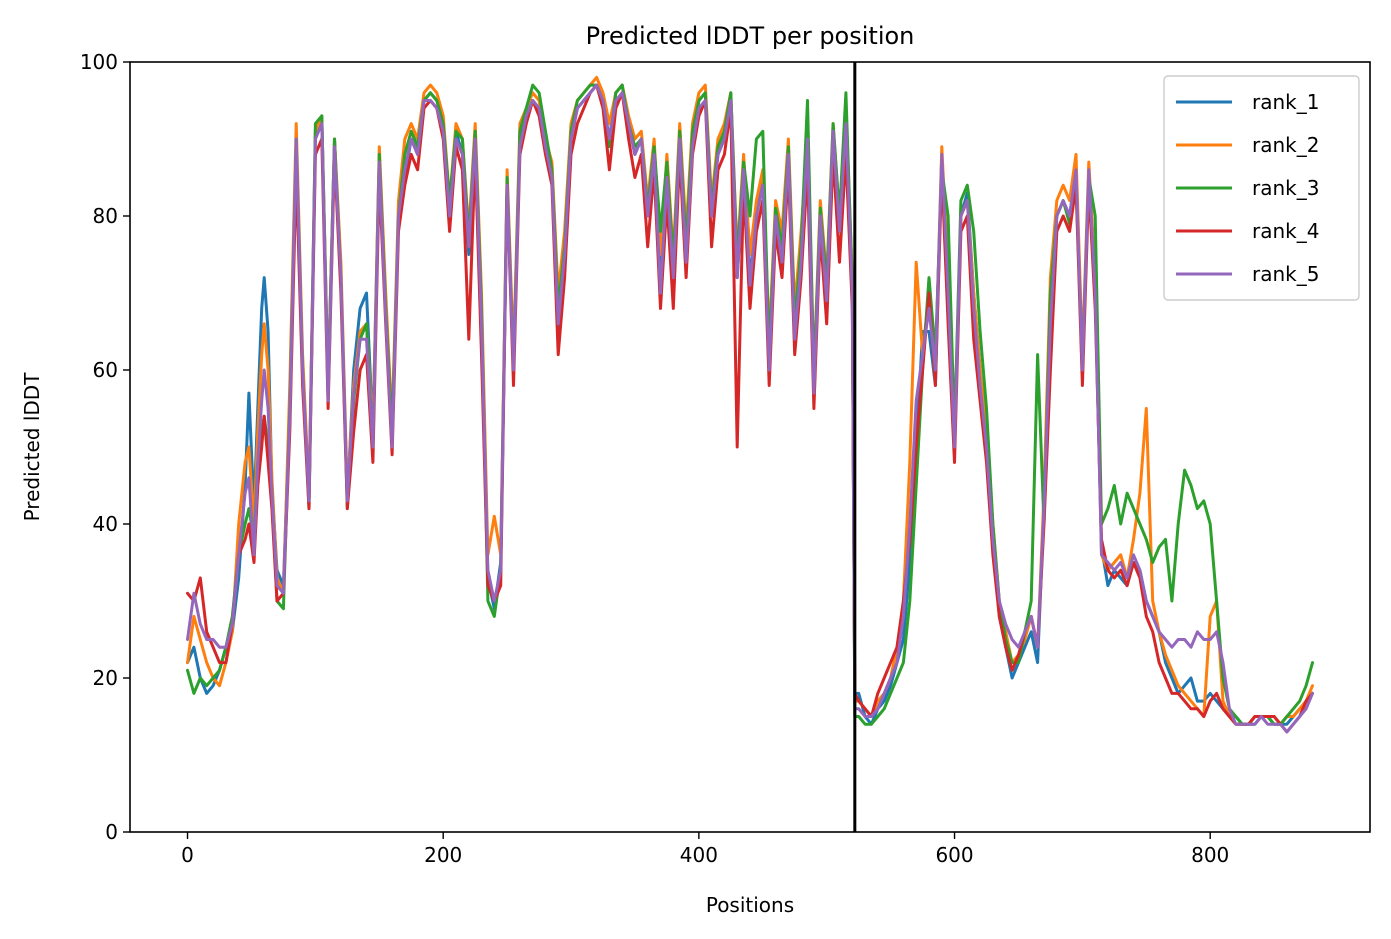 The width and height of the screenshot is (1391, 939). Describe the element at coordinates (1285, 231) in the screenshot. I see `legend-label-rank_4: rank_4` at that location.